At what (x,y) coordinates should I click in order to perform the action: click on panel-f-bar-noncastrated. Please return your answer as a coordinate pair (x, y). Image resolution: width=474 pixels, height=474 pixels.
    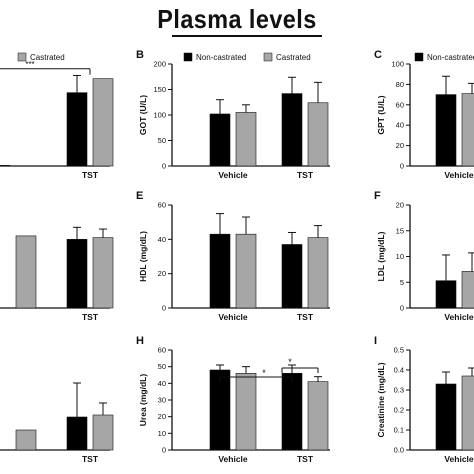
    Looking at the image, I should click on (446, 294).